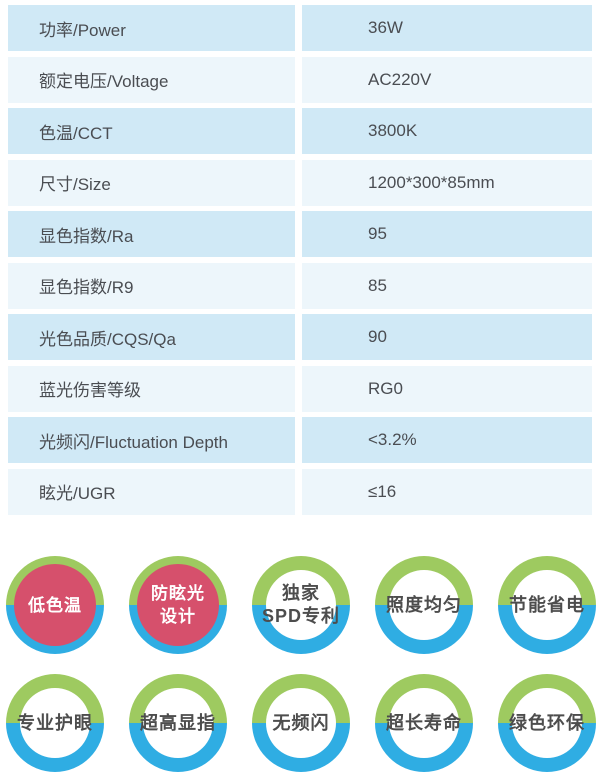  Describe the element at coordinates (300, 616) in the screenshot. I see `badge-line: SPD专利` at that location.